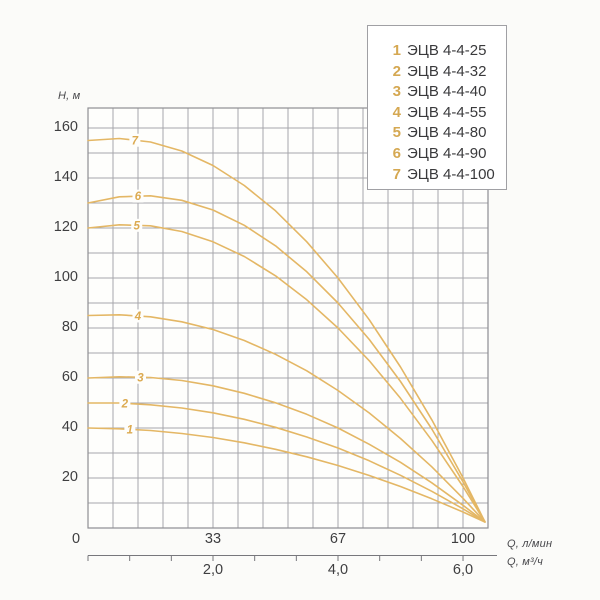  I want to click on x-primary-tick-label: 33, so click(213, 539).